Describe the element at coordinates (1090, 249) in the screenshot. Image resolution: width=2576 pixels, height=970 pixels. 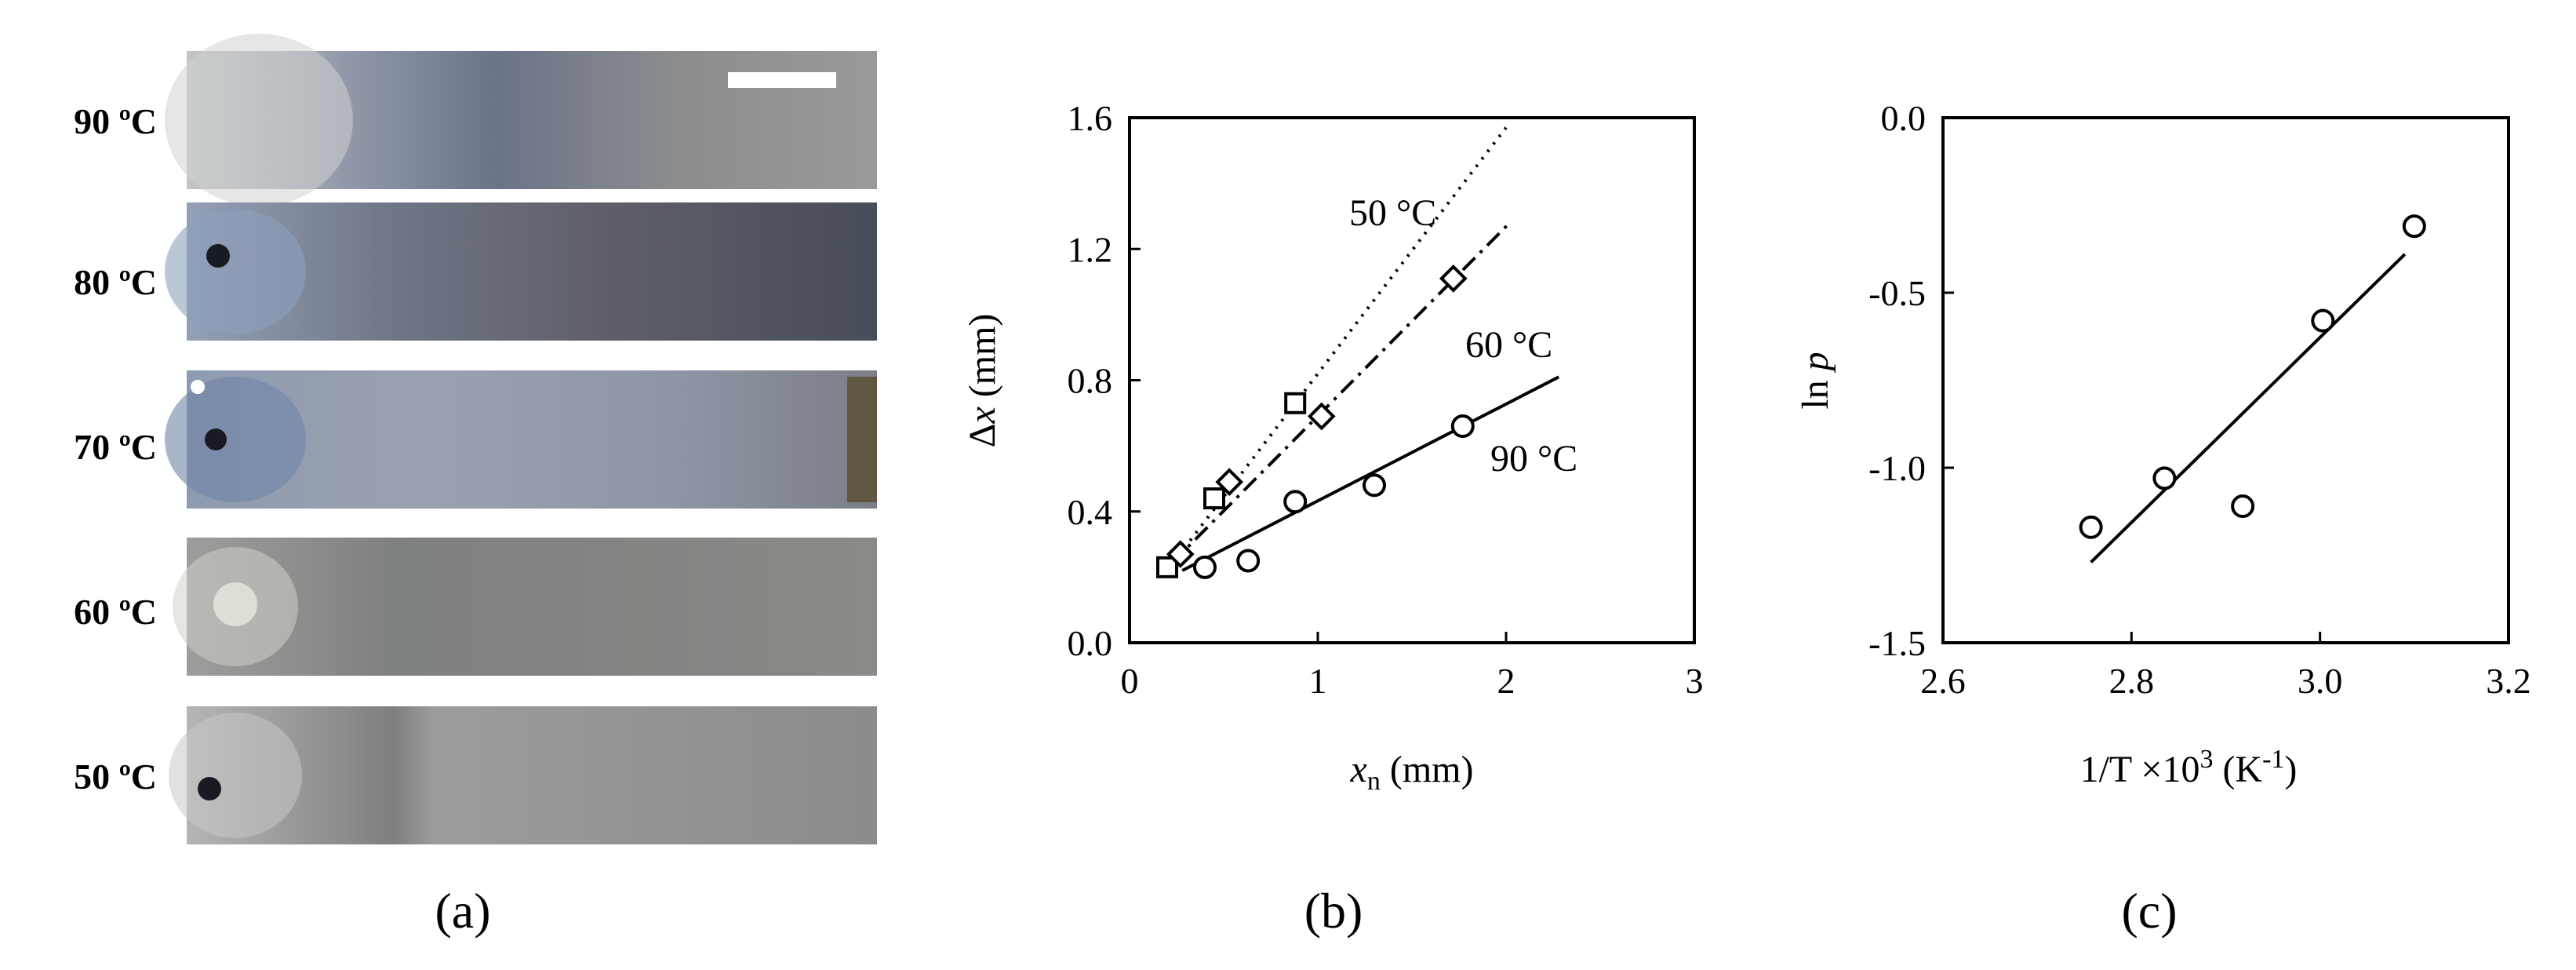
I see `y-tick-label-b: 1.2` at that location.